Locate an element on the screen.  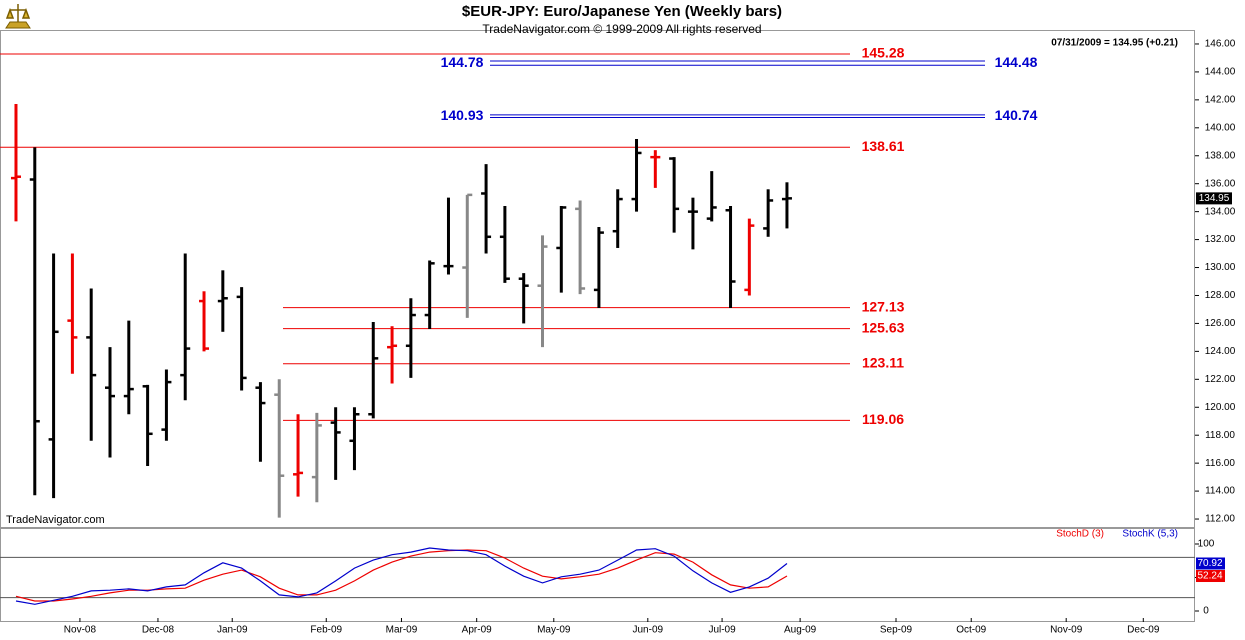
x-tick-label: Mar-09 is located at coordinates (402, 630).